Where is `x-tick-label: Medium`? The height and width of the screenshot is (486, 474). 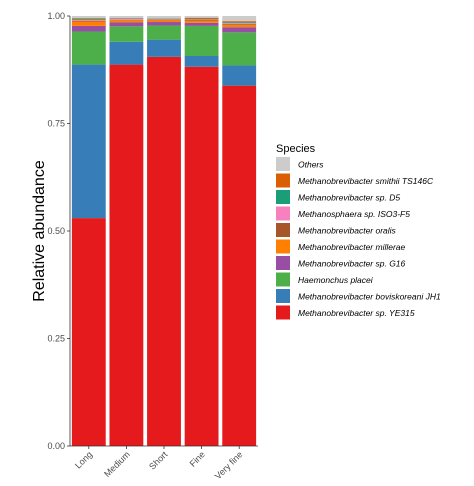 x-tick-label: Medium is located at coordinates (117, 464).